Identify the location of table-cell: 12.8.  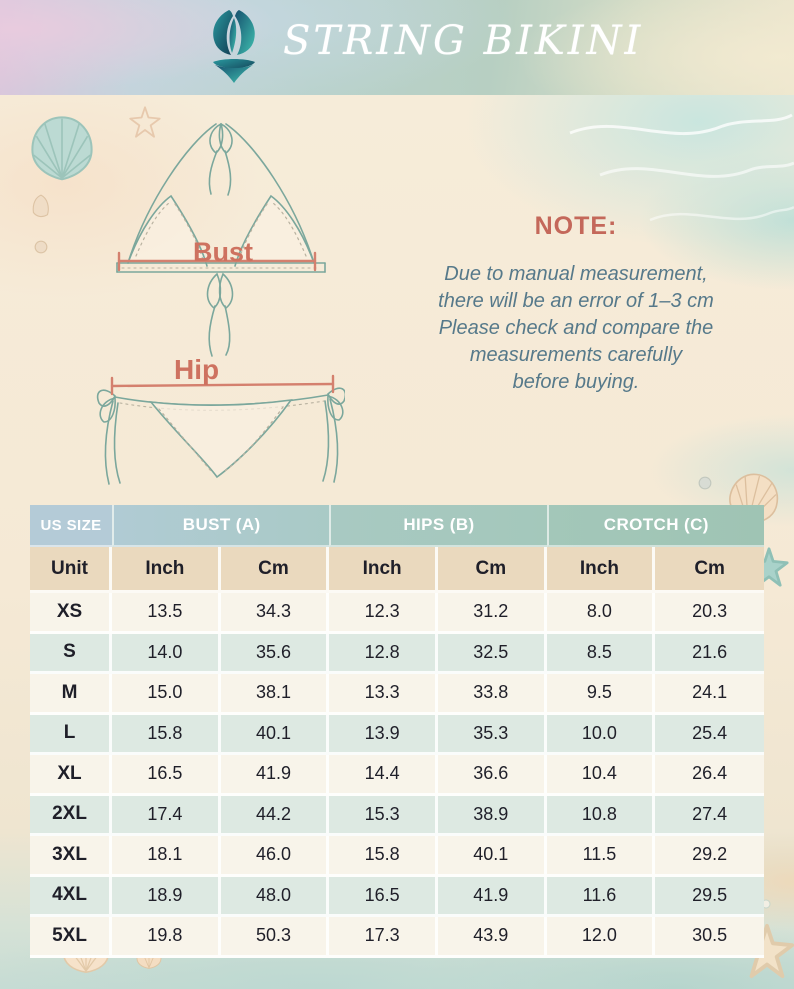
(383, 653).